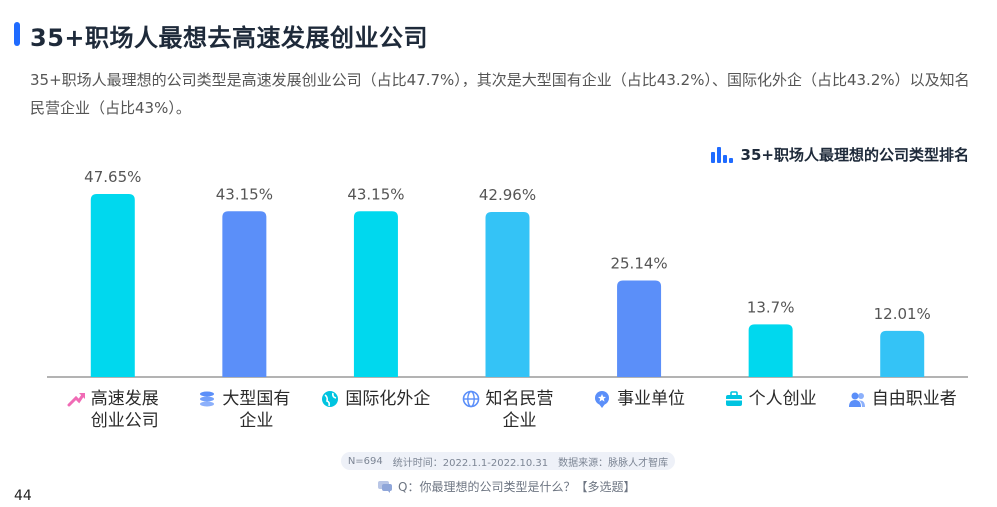 The height and width of the screenshot is (507, 997). What do you see at coordinates (375, 194) in the screenshot?
I see `data-label-3: 43.15%` at bounding box center [375, 194].